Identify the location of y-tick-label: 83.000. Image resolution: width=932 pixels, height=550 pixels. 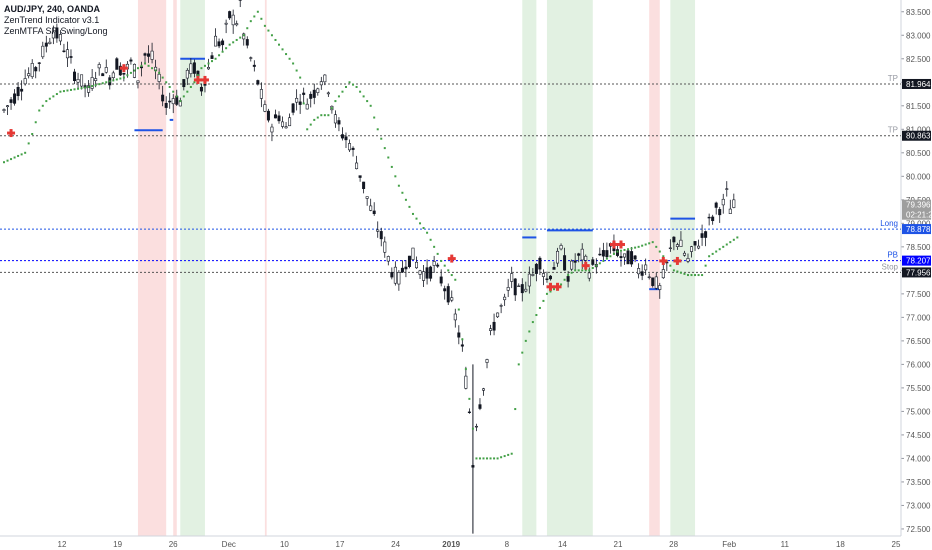
(918, 35).